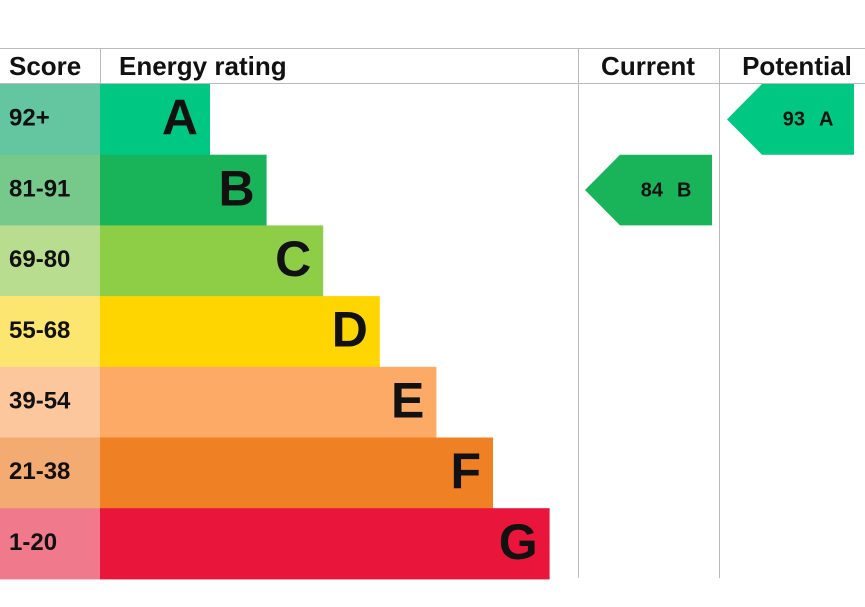 This screenshot has width=865, height=607. I want to click on score-label: 1-20, so click(33, 542).